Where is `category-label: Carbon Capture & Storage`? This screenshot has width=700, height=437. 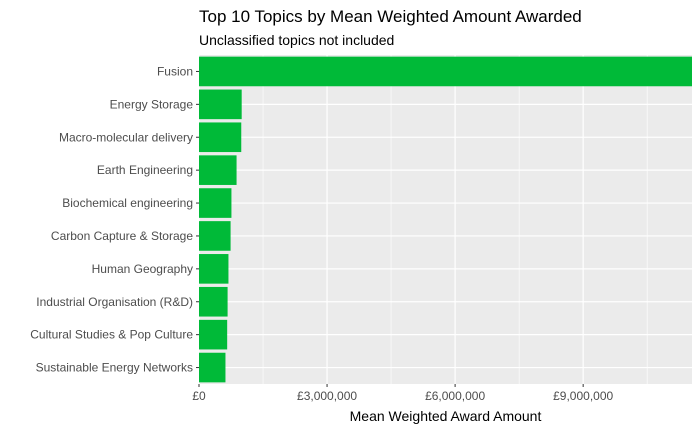
category-label: Carbon Capture & Storage is located at coordinates (122, 236).